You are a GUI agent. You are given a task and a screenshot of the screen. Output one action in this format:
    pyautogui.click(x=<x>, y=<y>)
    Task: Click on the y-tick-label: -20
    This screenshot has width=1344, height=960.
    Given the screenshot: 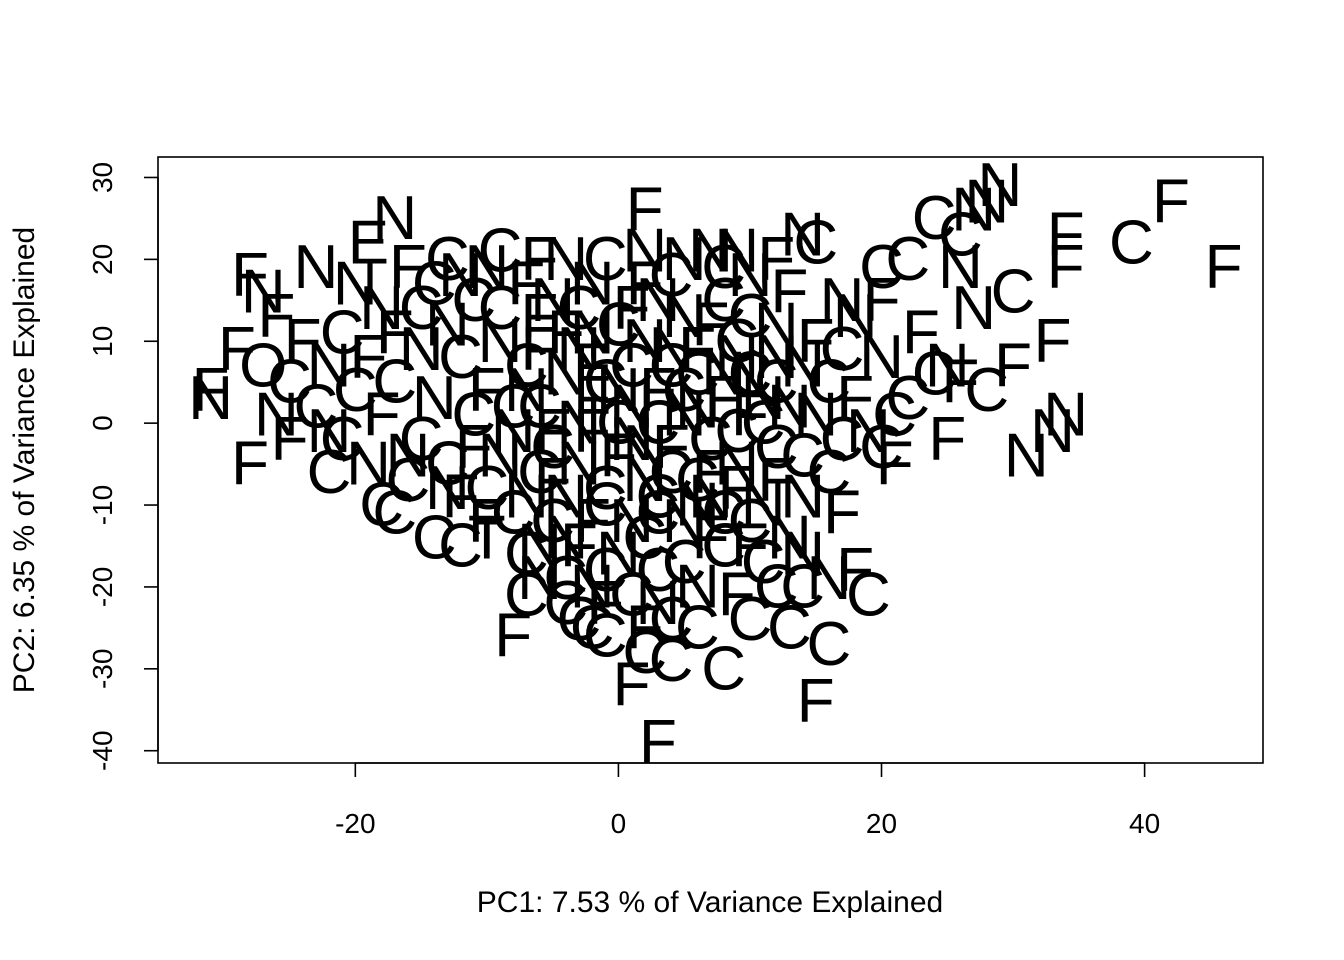 What is the action you would take?
    pyautogui.click(x=102, y=587)
    